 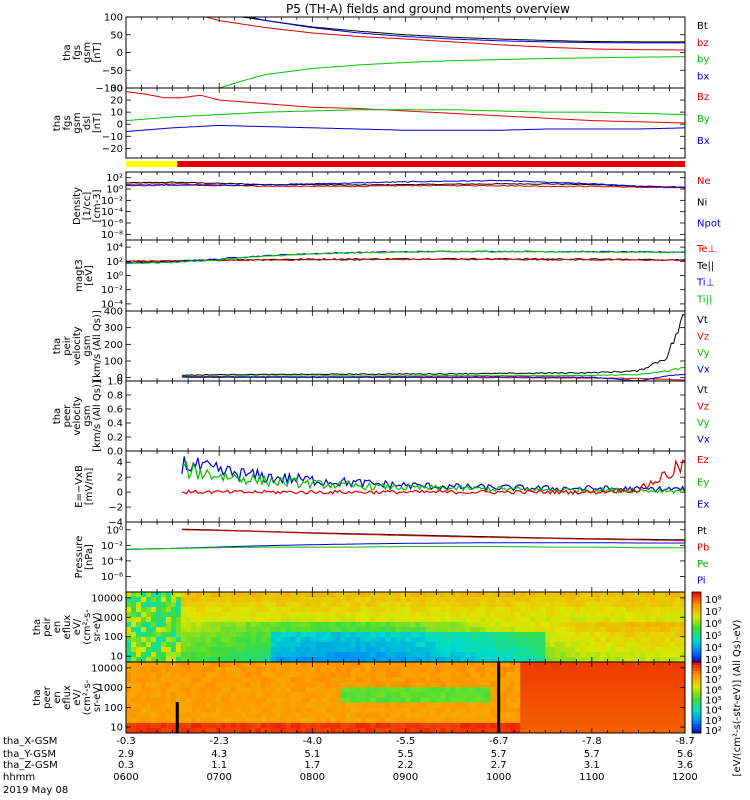 I want to click on mode-bar-yellow, so click(x=152, y=164).